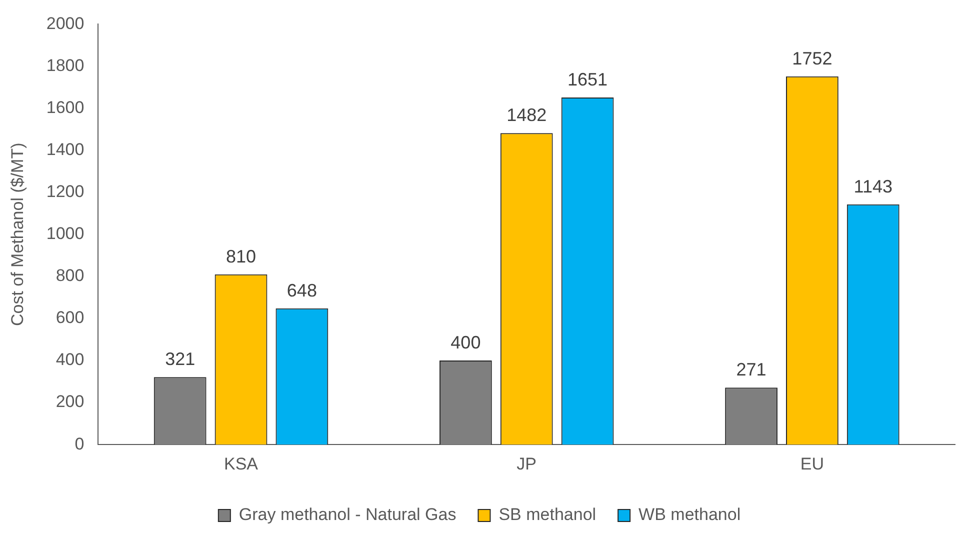  Describe the element at coordinates (301, 290) in the screenshot. I see `data-label: 648` at that location.